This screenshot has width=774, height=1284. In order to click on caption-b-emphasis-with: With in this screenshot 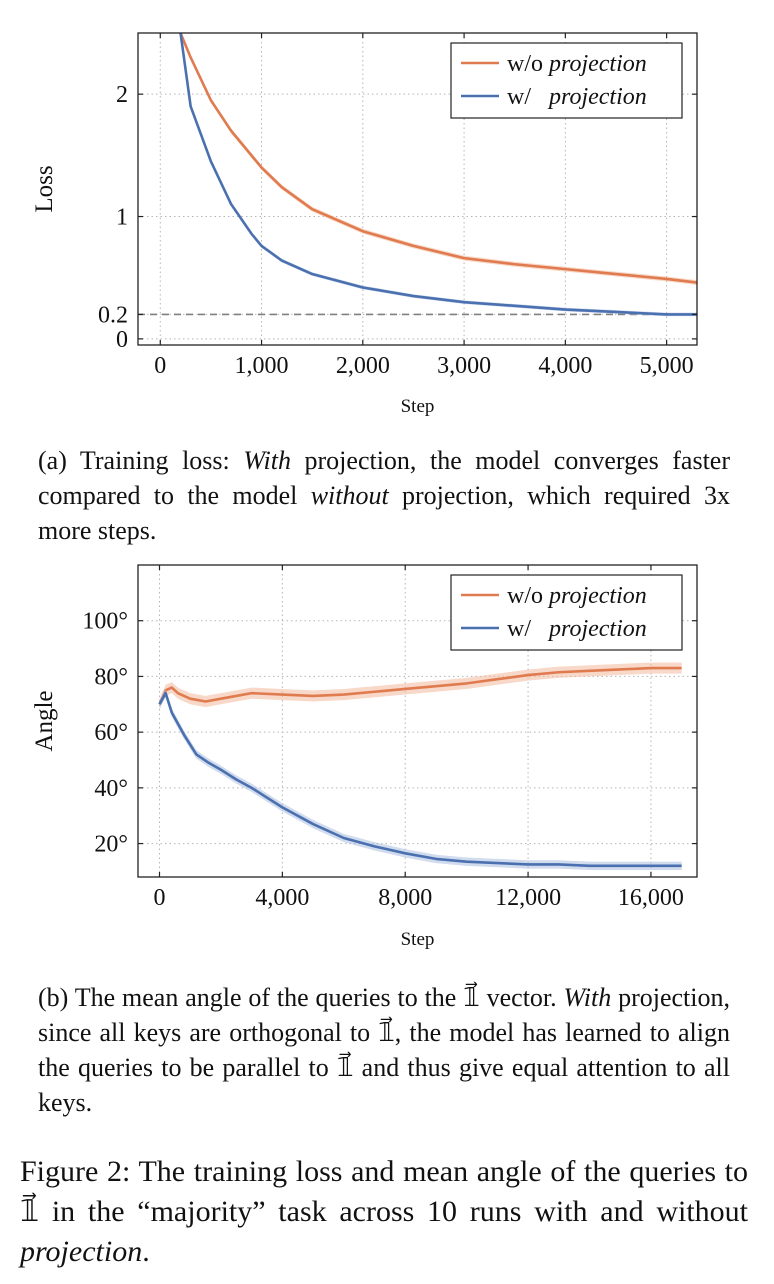, I will do `click(587, 997)`.